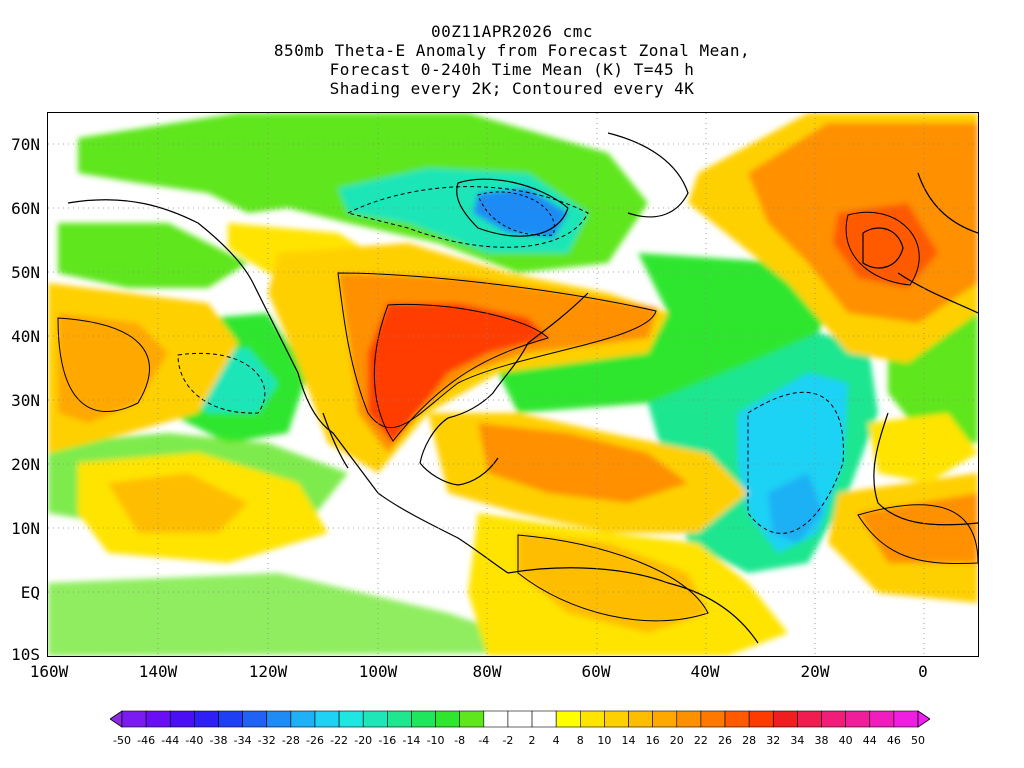 The height and width of the screenshot is (768, 1024). I want to click on colorbar-tick-label: -8, so click(460, 740).